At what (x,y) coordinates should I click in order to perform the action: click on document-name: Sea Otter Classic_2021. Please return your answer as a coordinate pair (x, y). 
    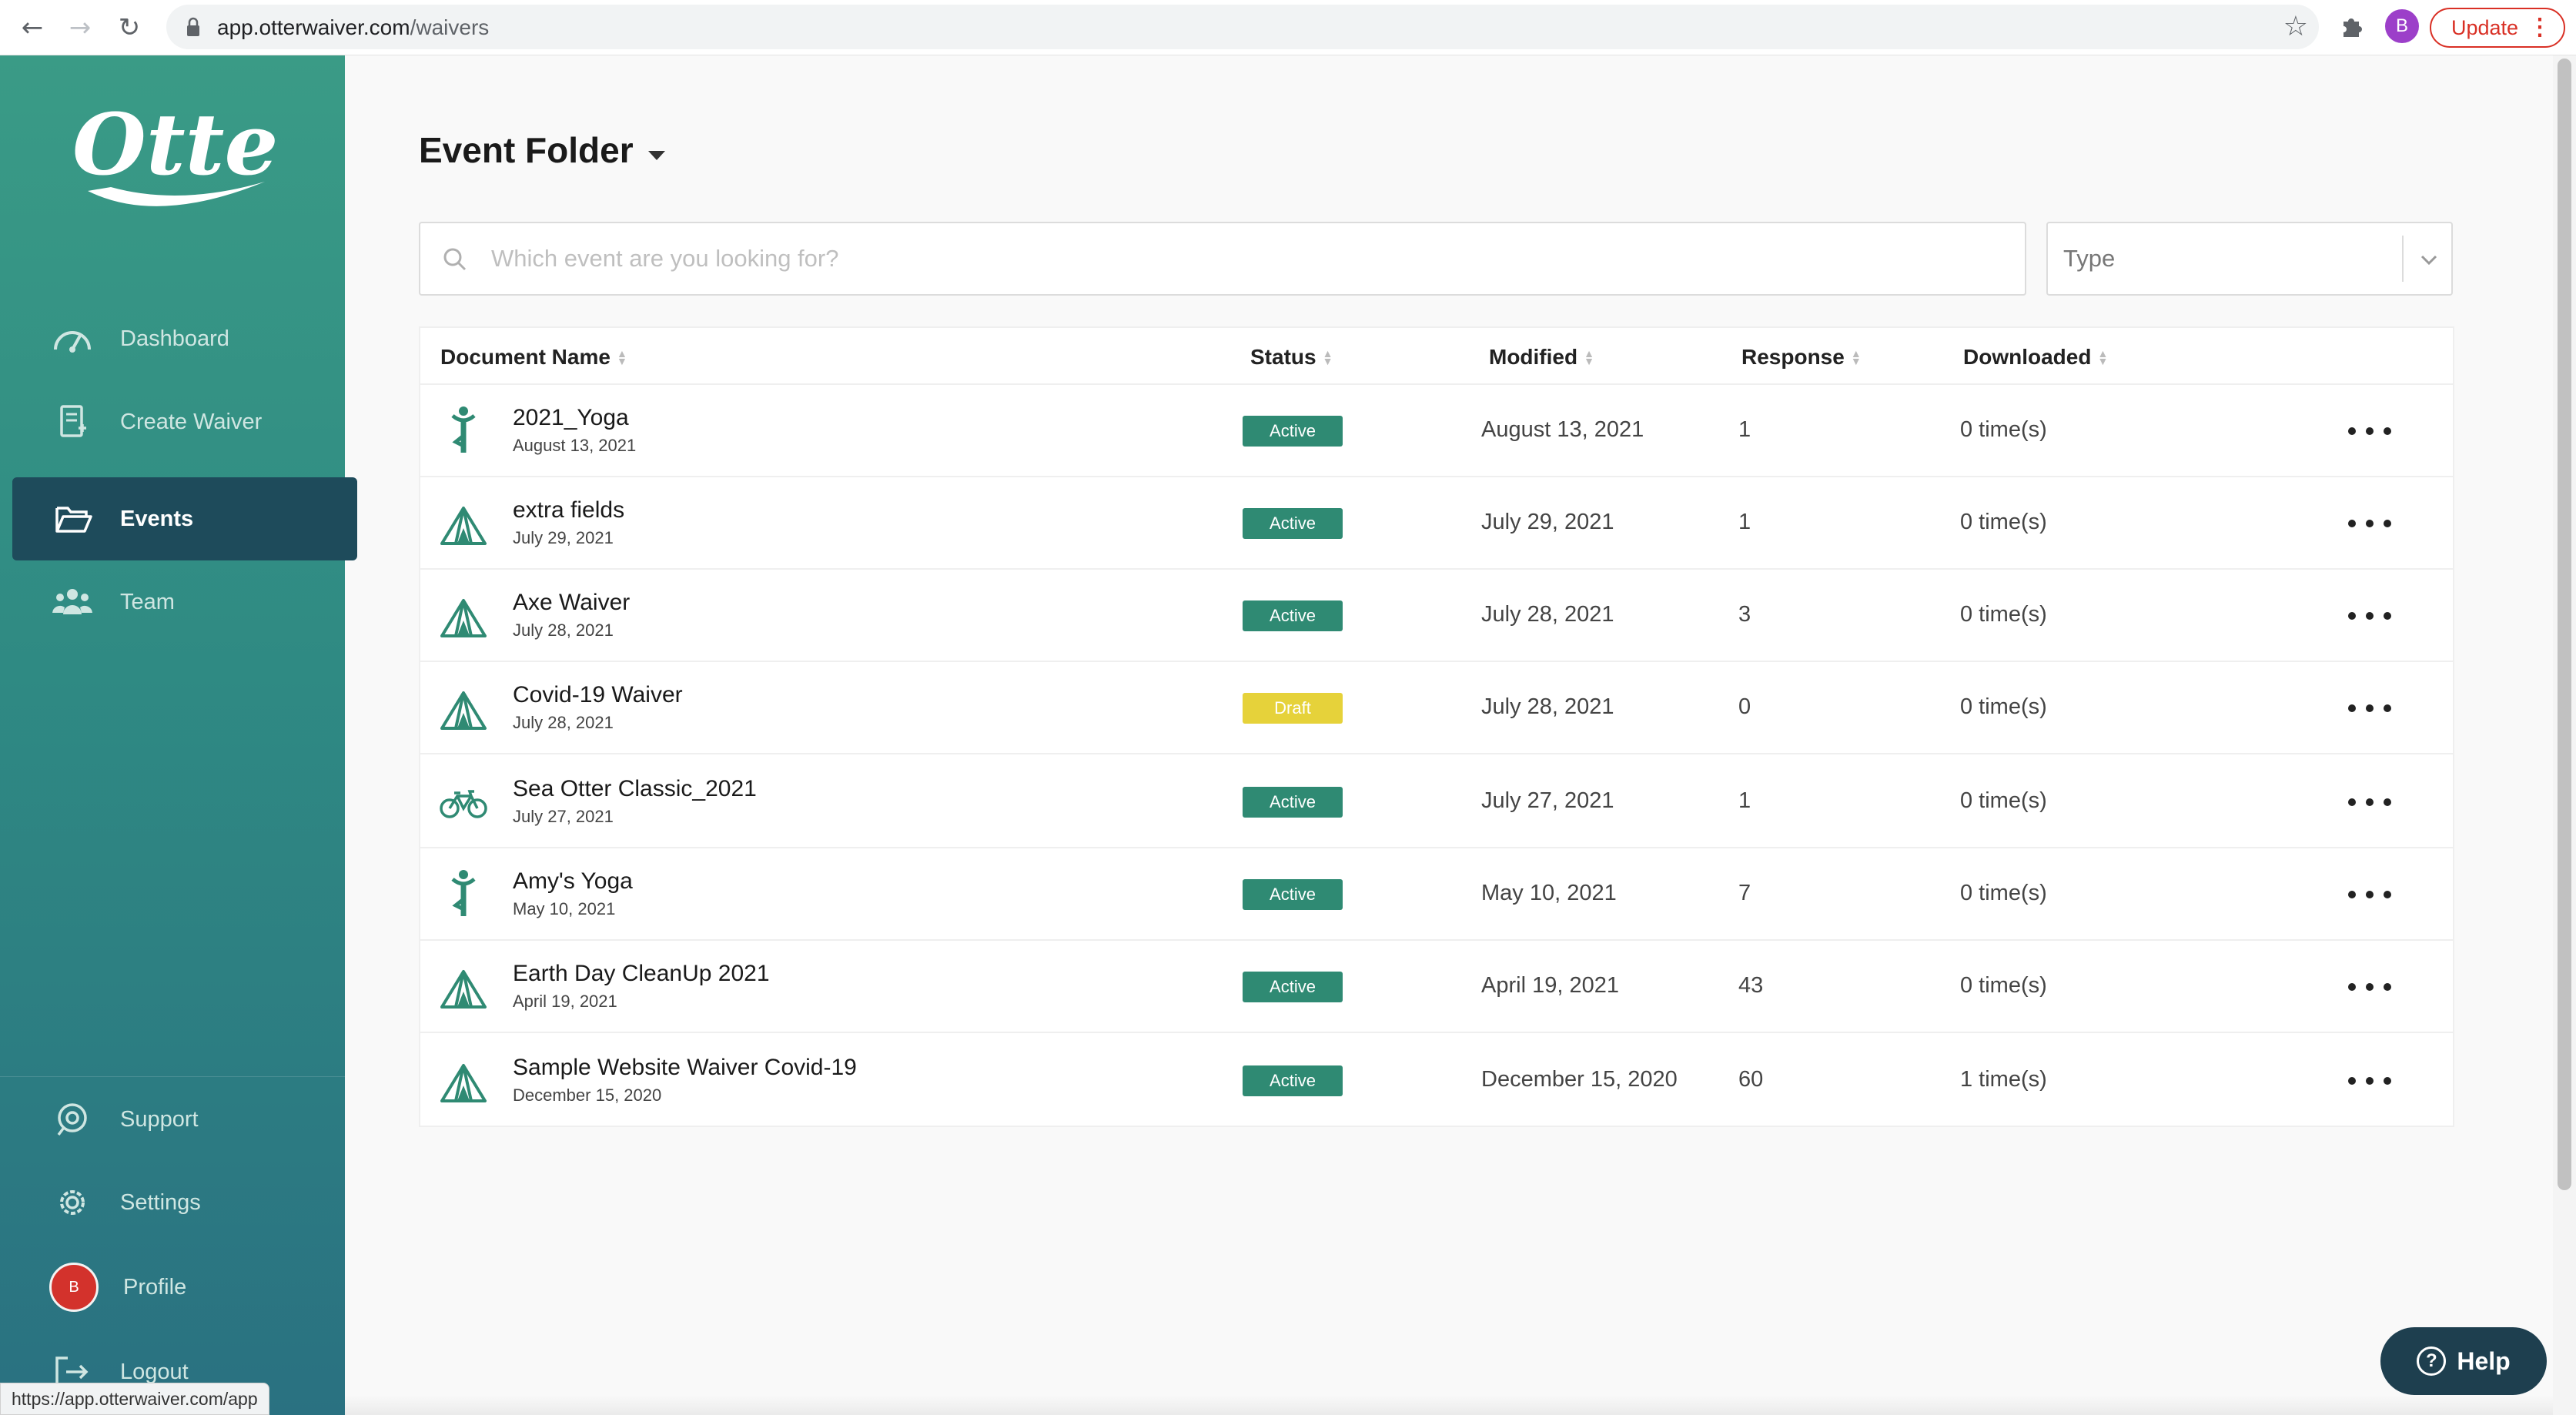
    Looking at the image, I should click on (635, 788).